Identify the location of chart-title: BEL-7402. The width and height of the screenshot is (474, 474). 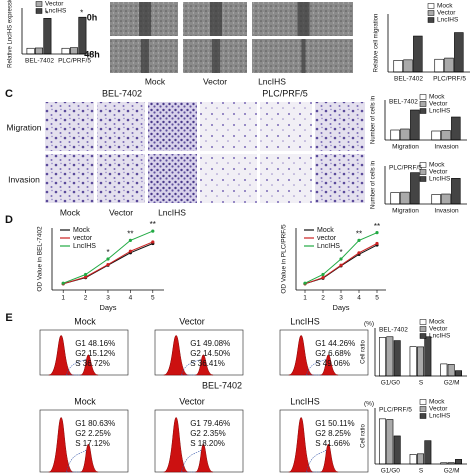
(403, 102).